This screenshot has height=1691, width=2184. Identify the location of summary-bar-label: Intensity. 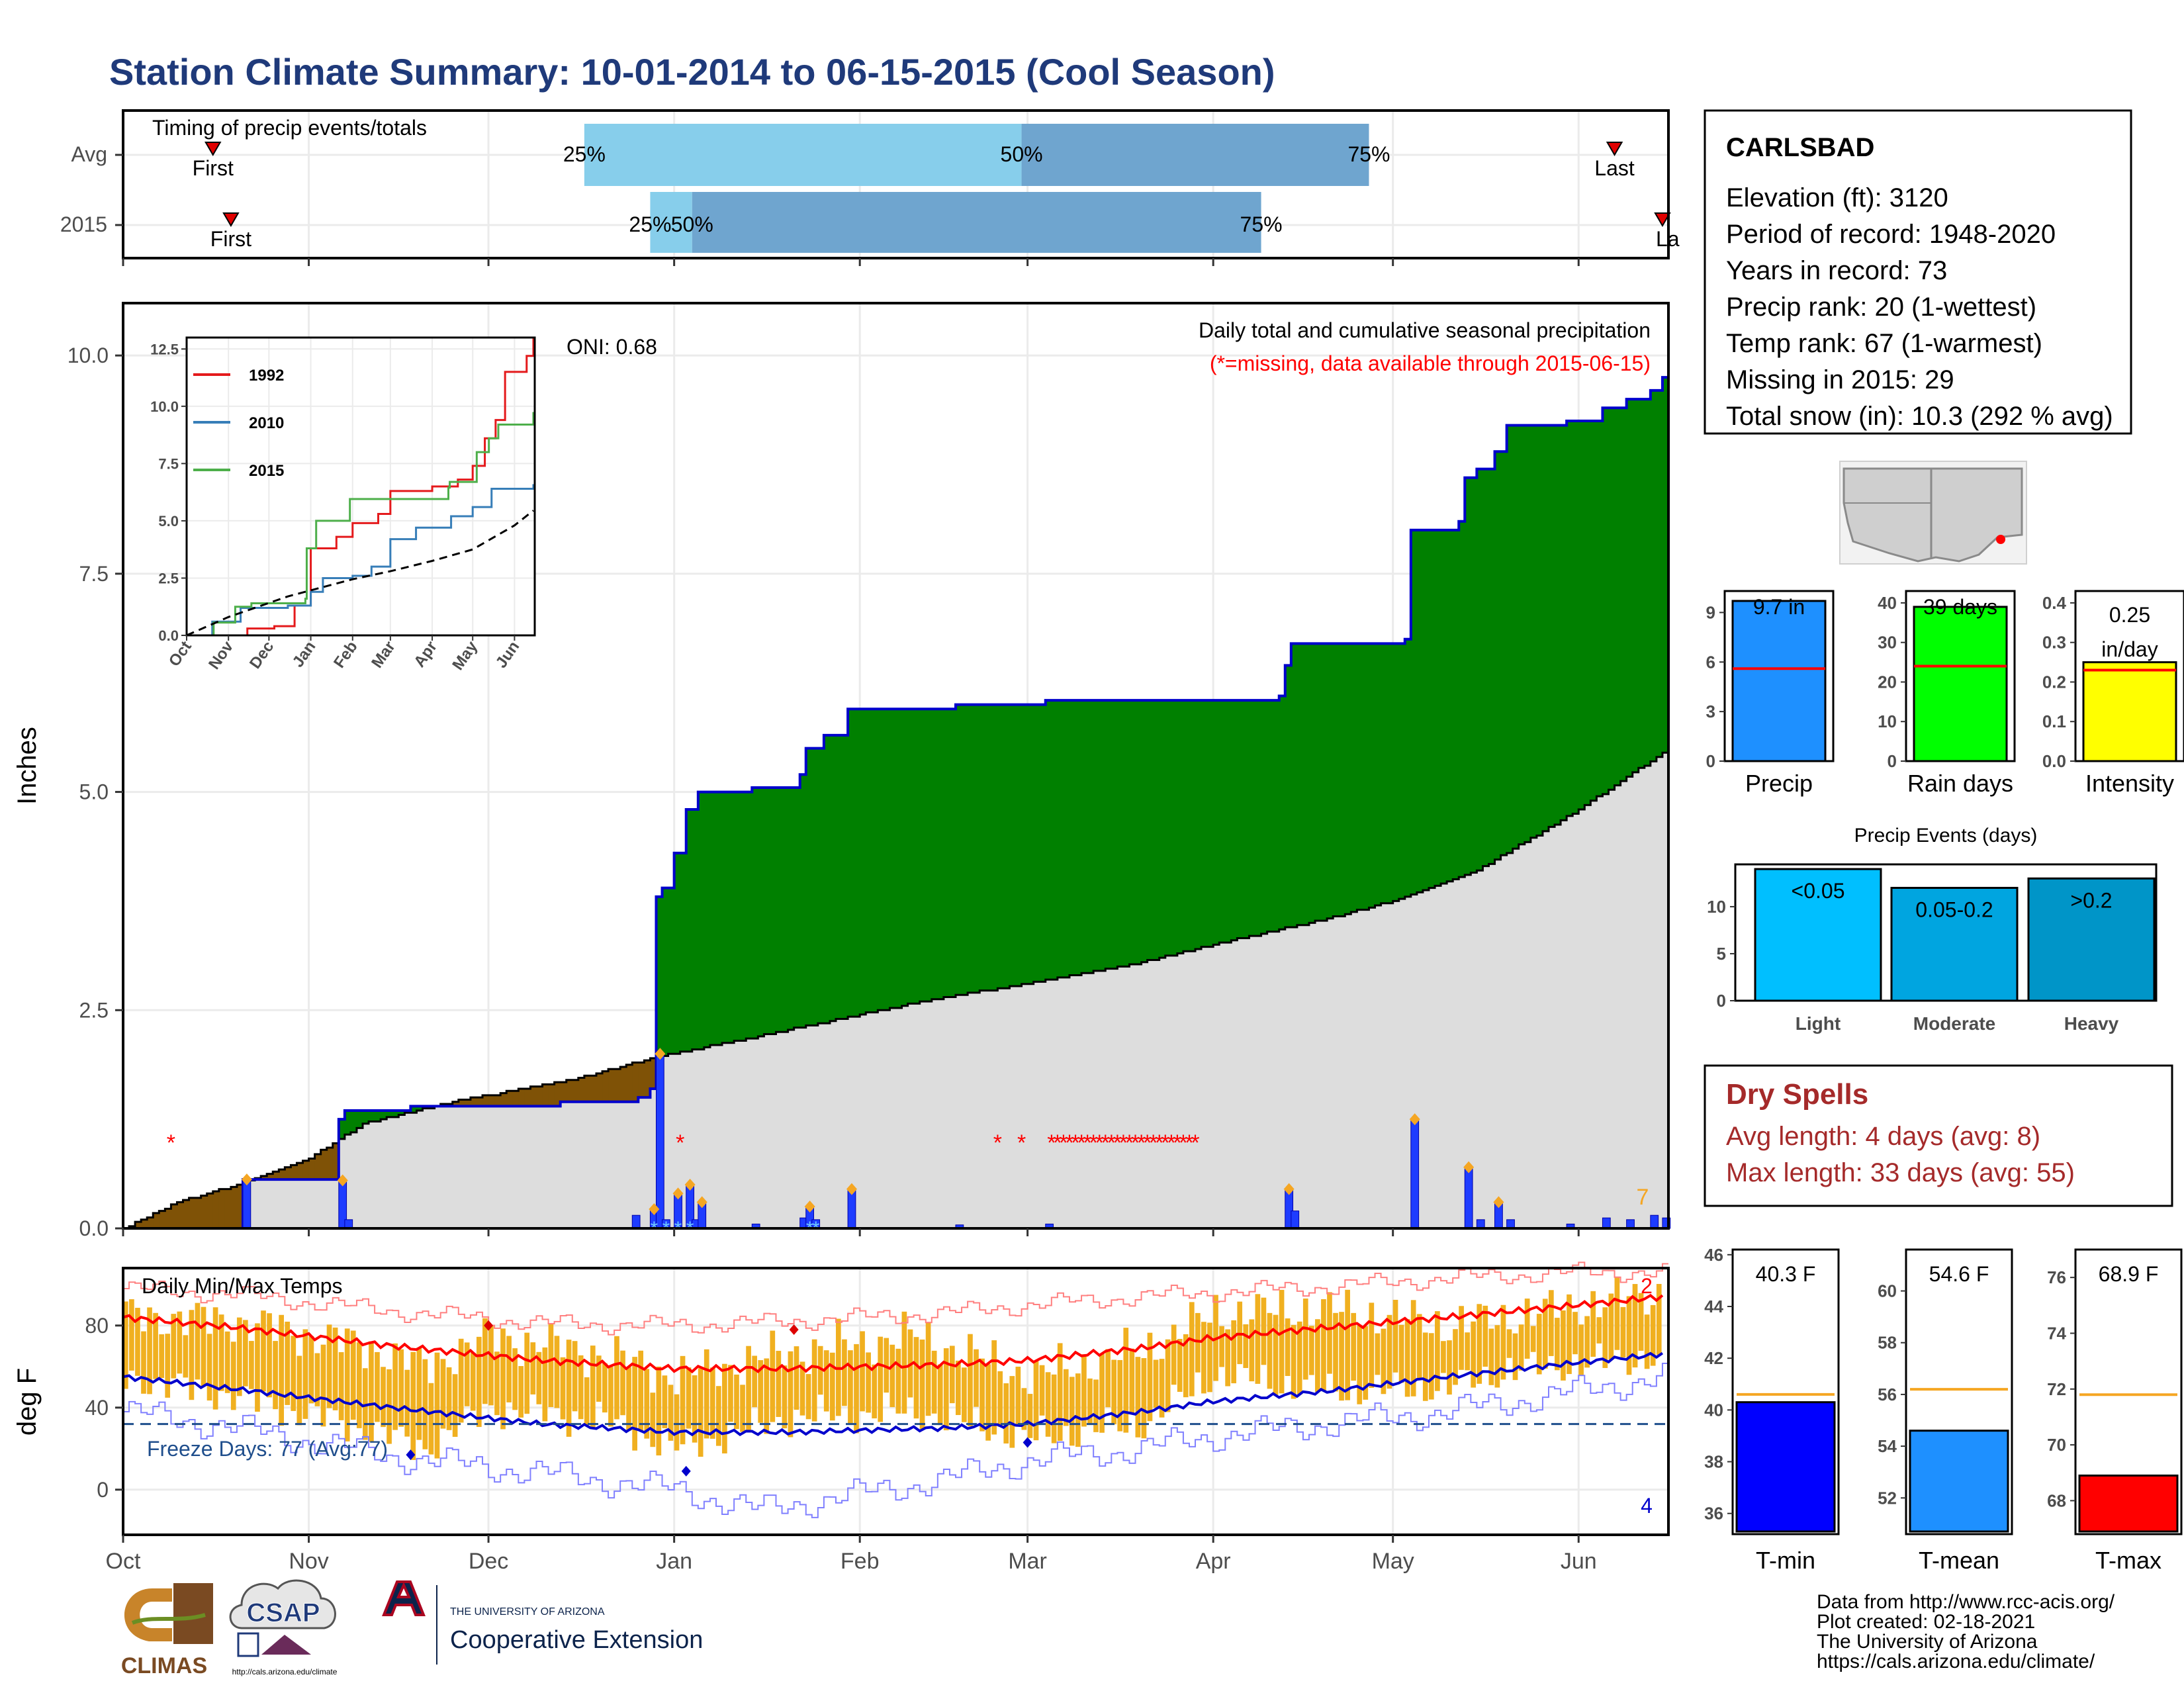
(2129, 784).